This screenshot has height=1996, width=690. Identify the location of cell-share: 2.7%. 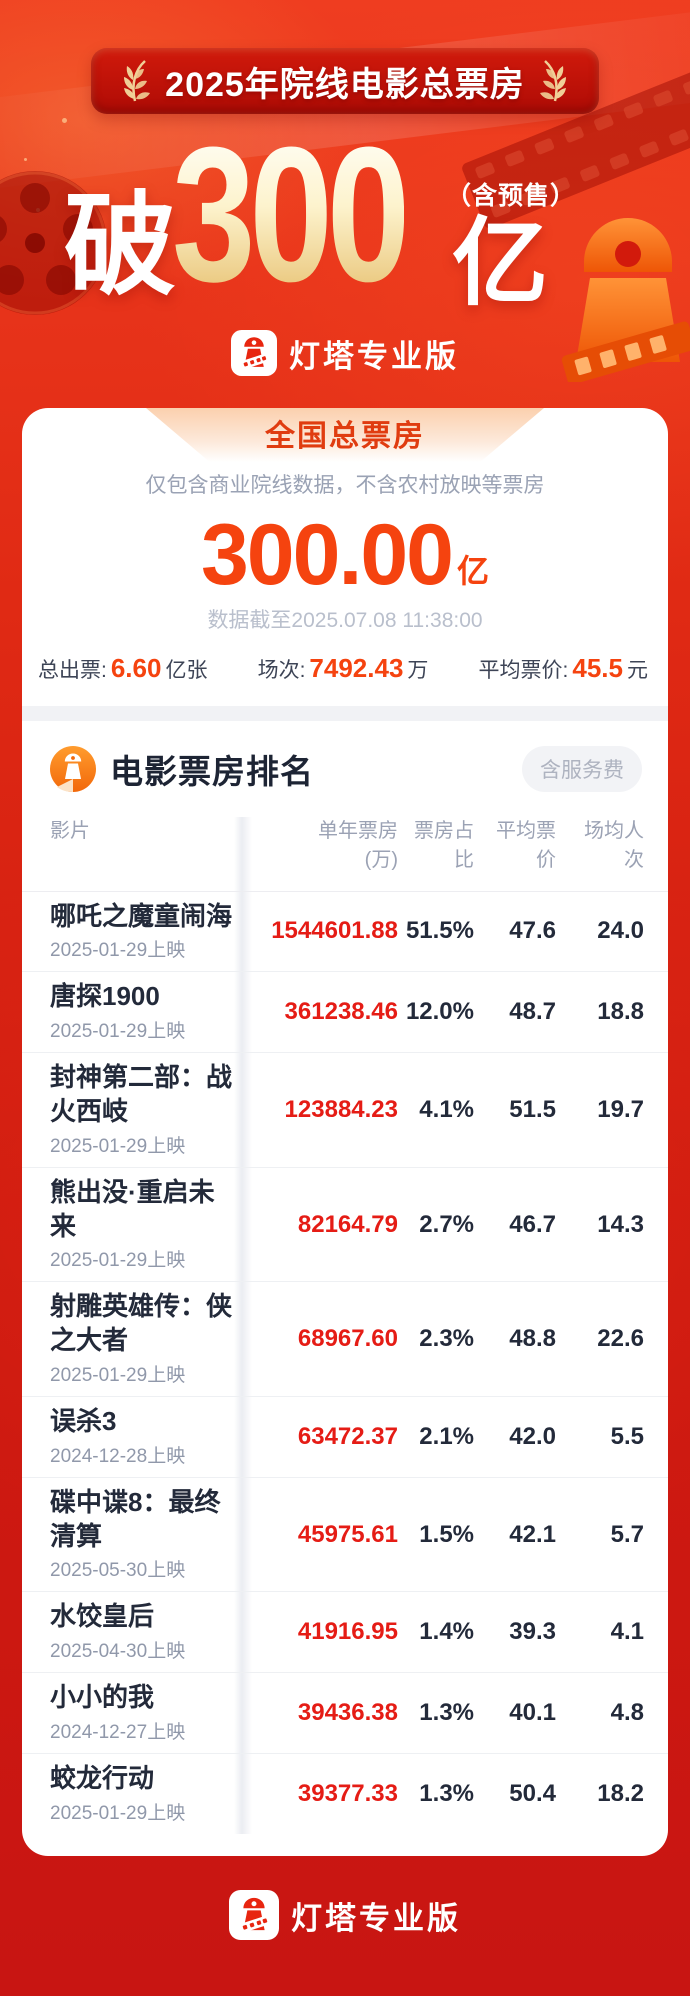
(446, 1224).